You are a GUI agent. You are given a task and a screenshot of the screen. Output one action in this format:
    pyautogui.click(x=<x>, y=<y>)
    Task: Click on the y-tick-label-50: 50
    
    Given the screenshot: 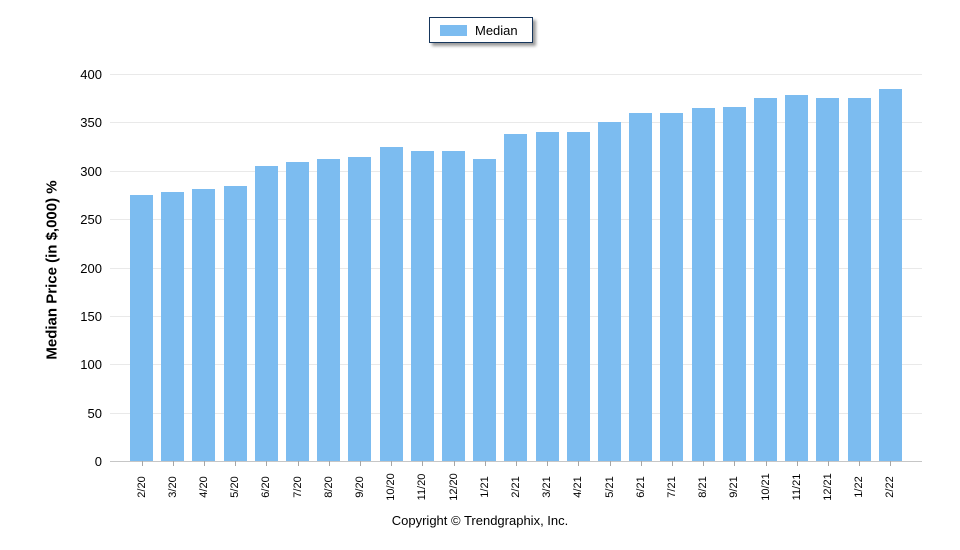 What is the action you would take?
    pyautogui.click(x=94, y=413)
    